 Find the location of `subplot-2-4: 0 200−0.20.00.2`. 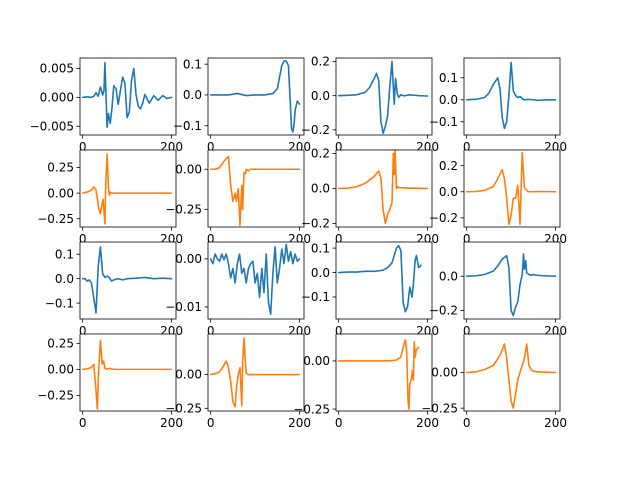

subplot-2-4: 0 200−0.20.00.2 is located at coordinates (498, 197).